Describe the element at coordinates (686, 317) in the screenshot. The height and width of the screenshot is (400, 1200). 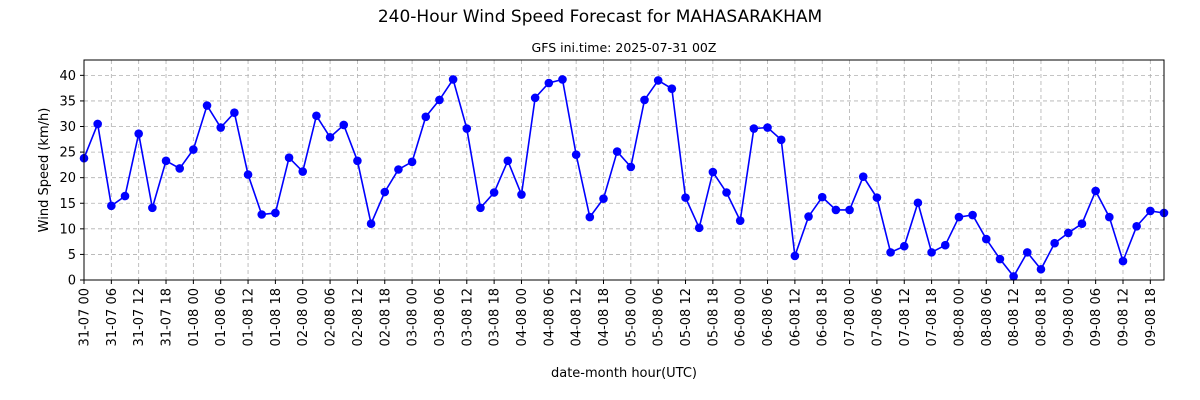
I see `x-tick-label: 05-08 12` at that location.